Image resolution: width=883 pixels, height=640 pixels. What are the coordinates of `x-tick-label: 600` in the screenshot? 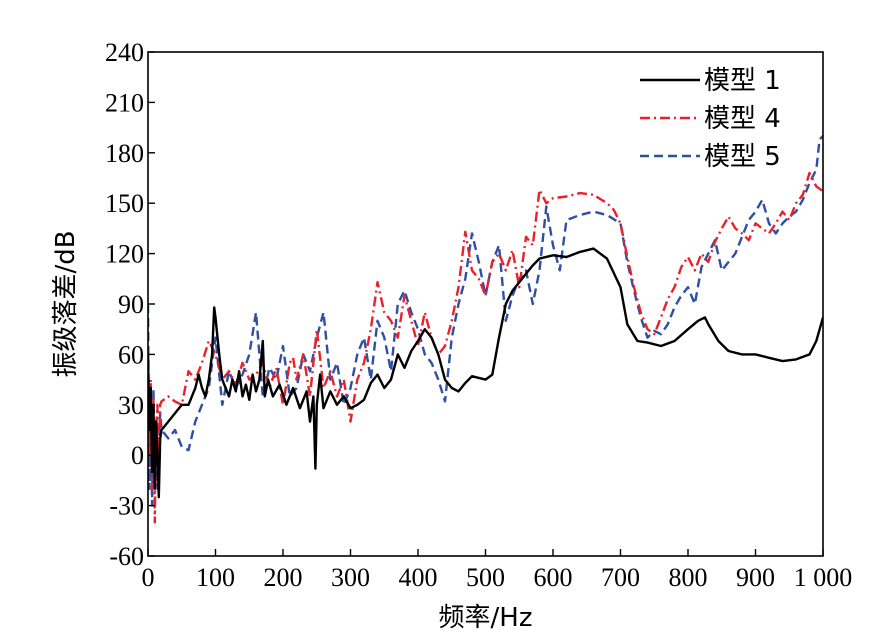 It's located at (553, 577).